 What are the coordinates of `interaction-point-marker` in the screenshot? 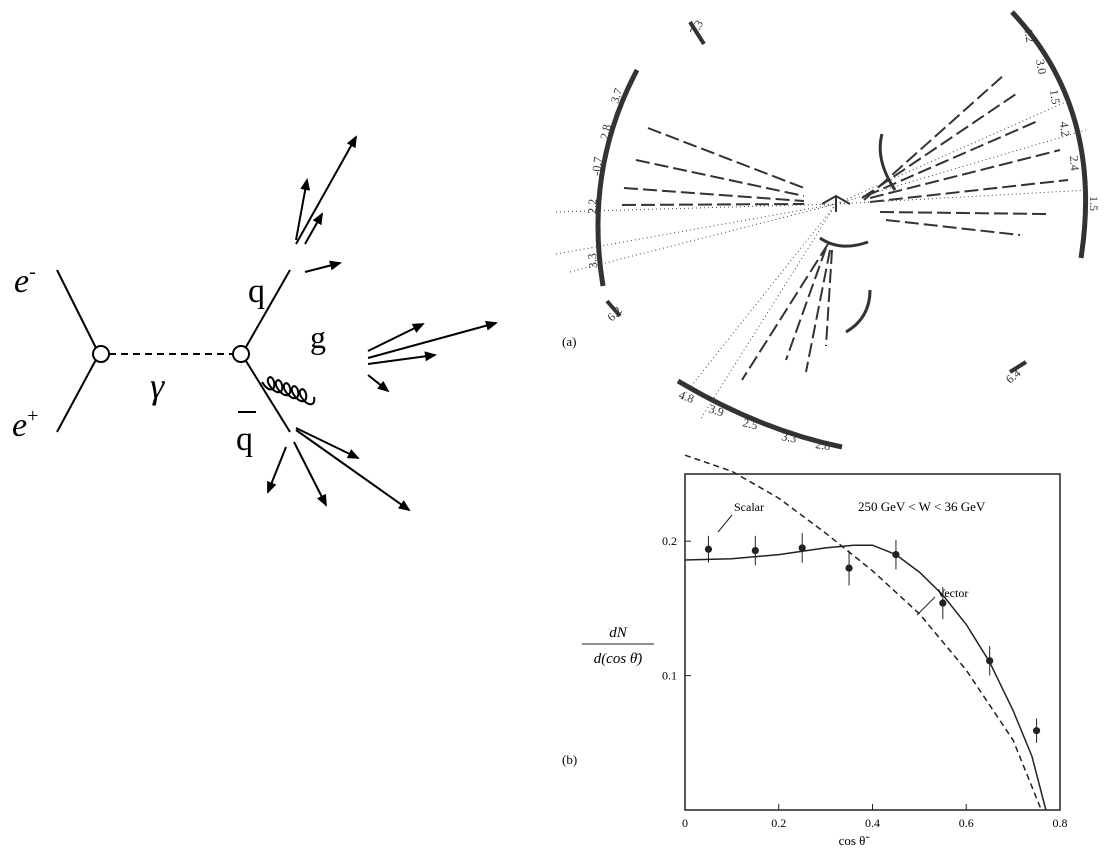 It's located at (836, 203).